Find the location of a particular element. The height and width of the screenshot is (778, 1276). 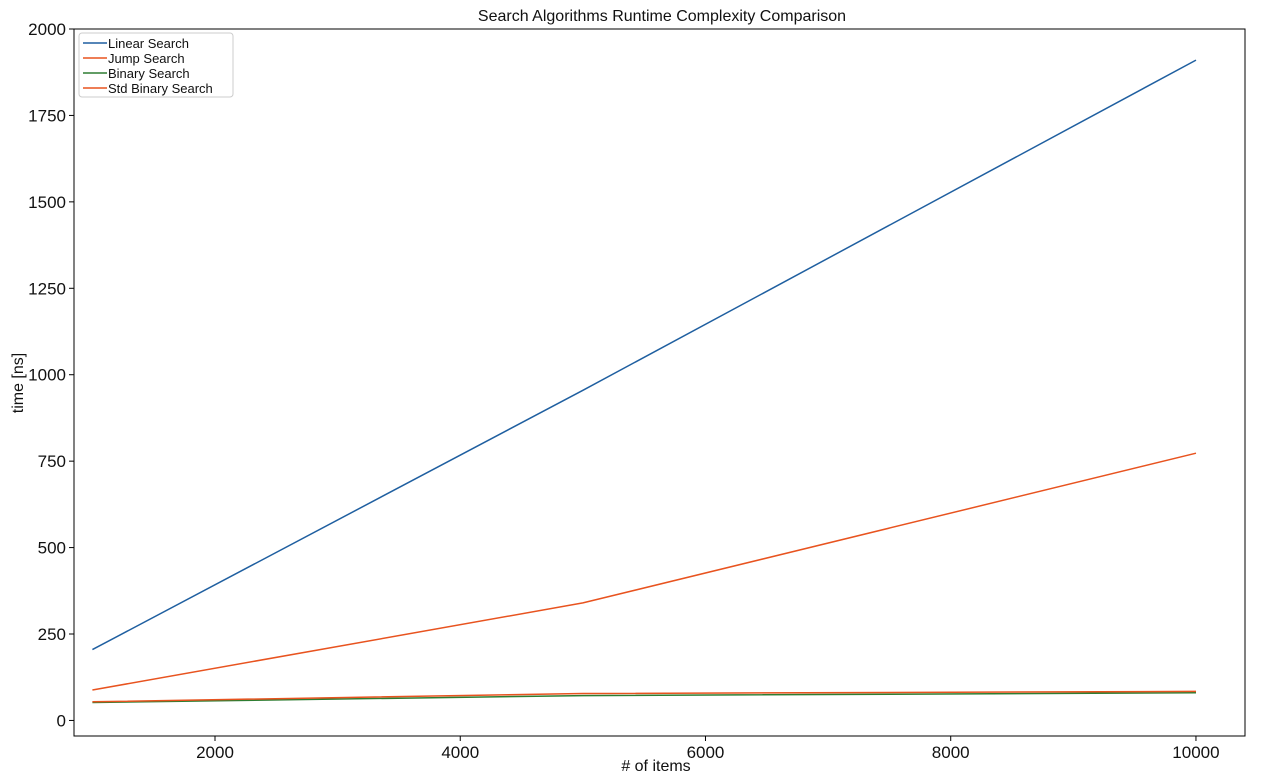

legend-label: Binary Search is located at coordinates (149, 73).